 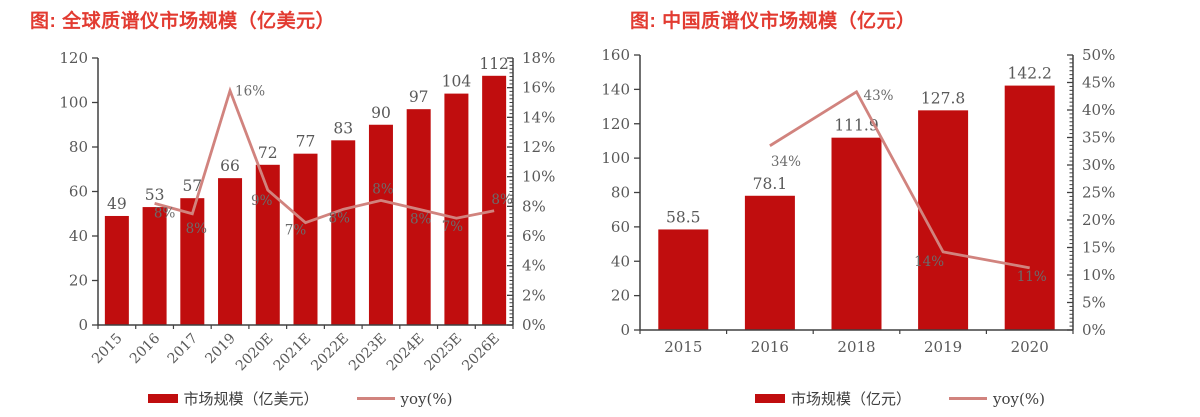 I want to click on x-tick-label: 2021E, so click(x=293, y=353).